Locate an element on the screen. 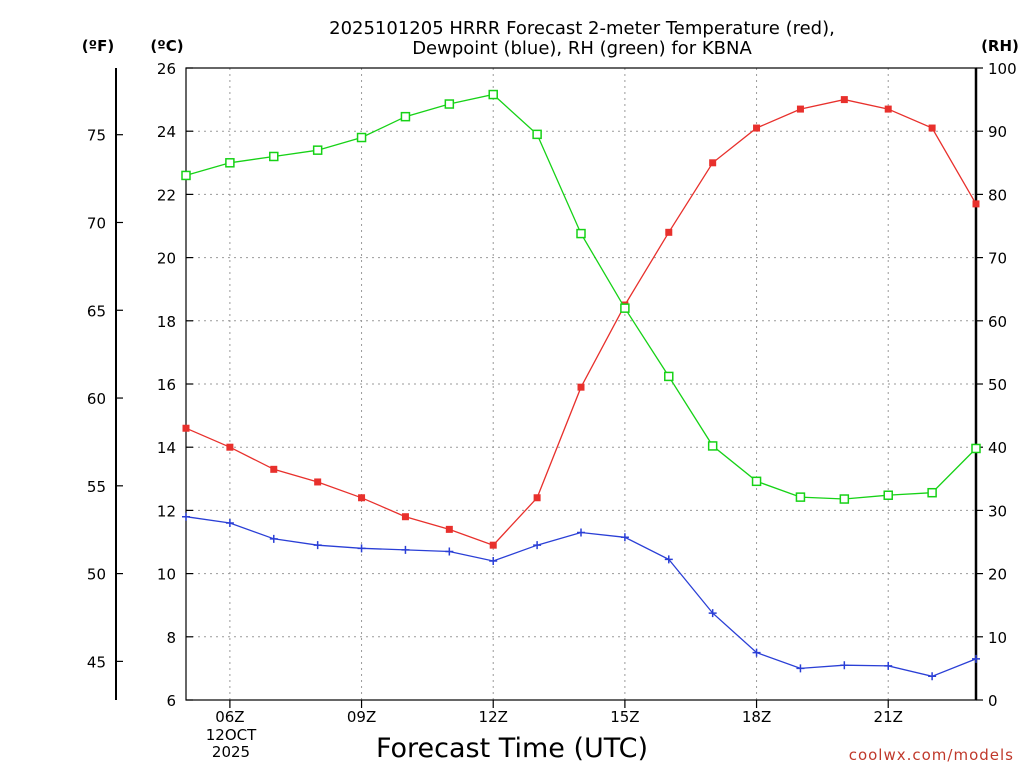 The height and width of the screenshot is (768, 1024). celsius-unit-label: (ºC) is located at coordinates (166, 46).